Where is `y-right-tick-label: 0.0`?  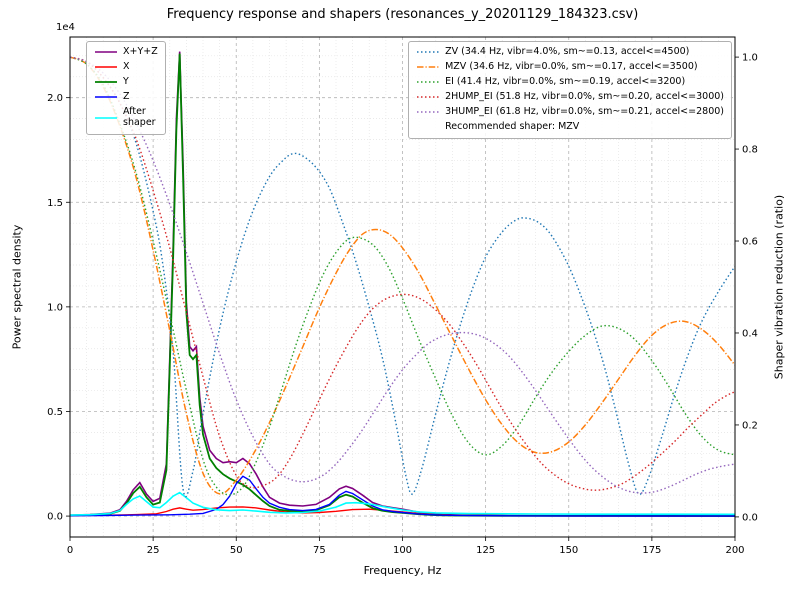
y-right-tick-label: 0.0 is located at coordinates (750, 517).